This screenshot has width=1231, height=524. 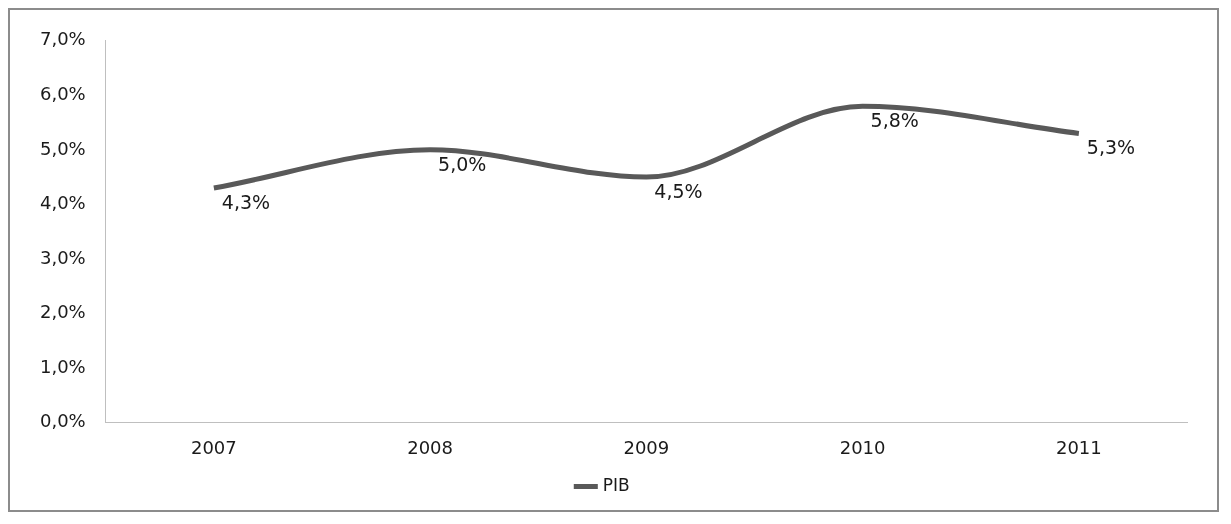 What do you see at coordinates (678, 191) in the screenshot?
I see `data-label: 4,5%` at bounding box center [678, 191].